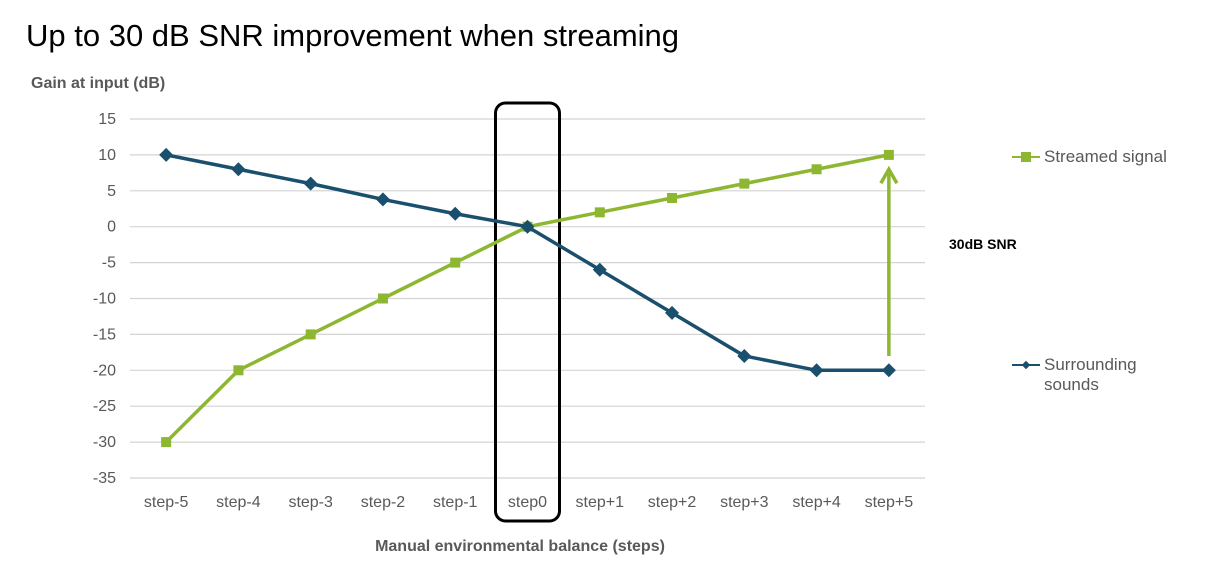 Image resolution: width=1212 pixels, height=572 pixels. What do you see at coordinates (310, 502) in the screenshot?
I see `x-tick-label: step-3` at bounding box center [310, 502].